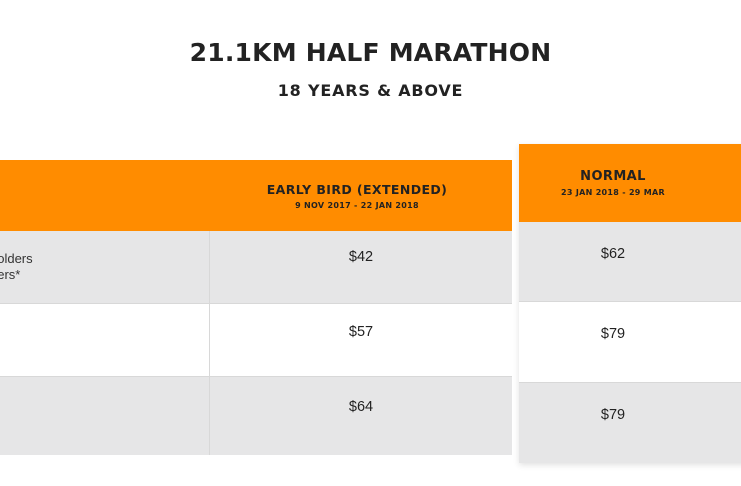 The height and width of the screenshot is (486, 741). I want to click on early-bird-dates: 9 NOV 2017 - 22 JAN 2018, so click(357, 205).